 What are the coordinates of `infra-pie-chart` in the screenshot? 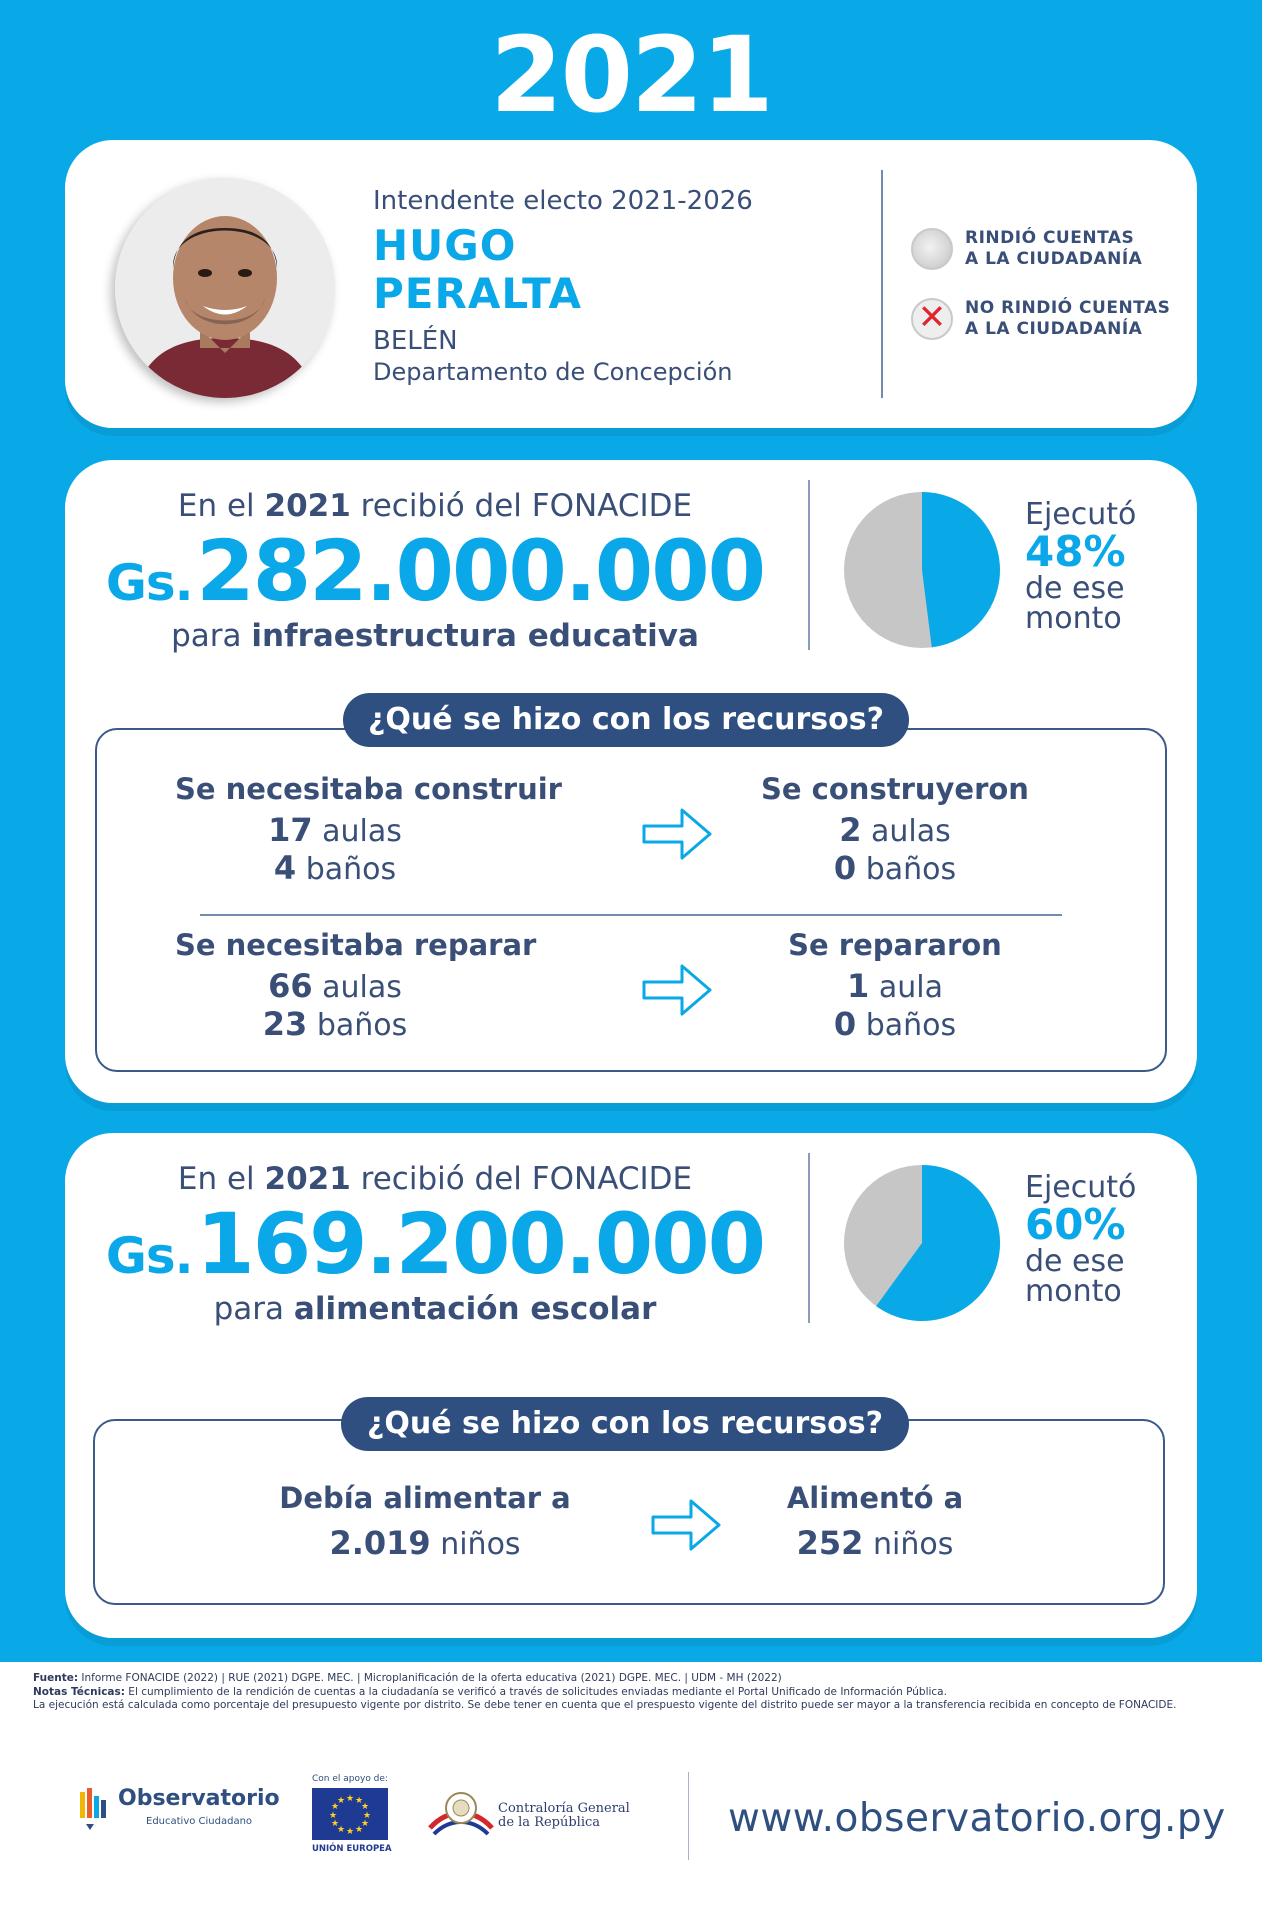 It's located at (922, 570).